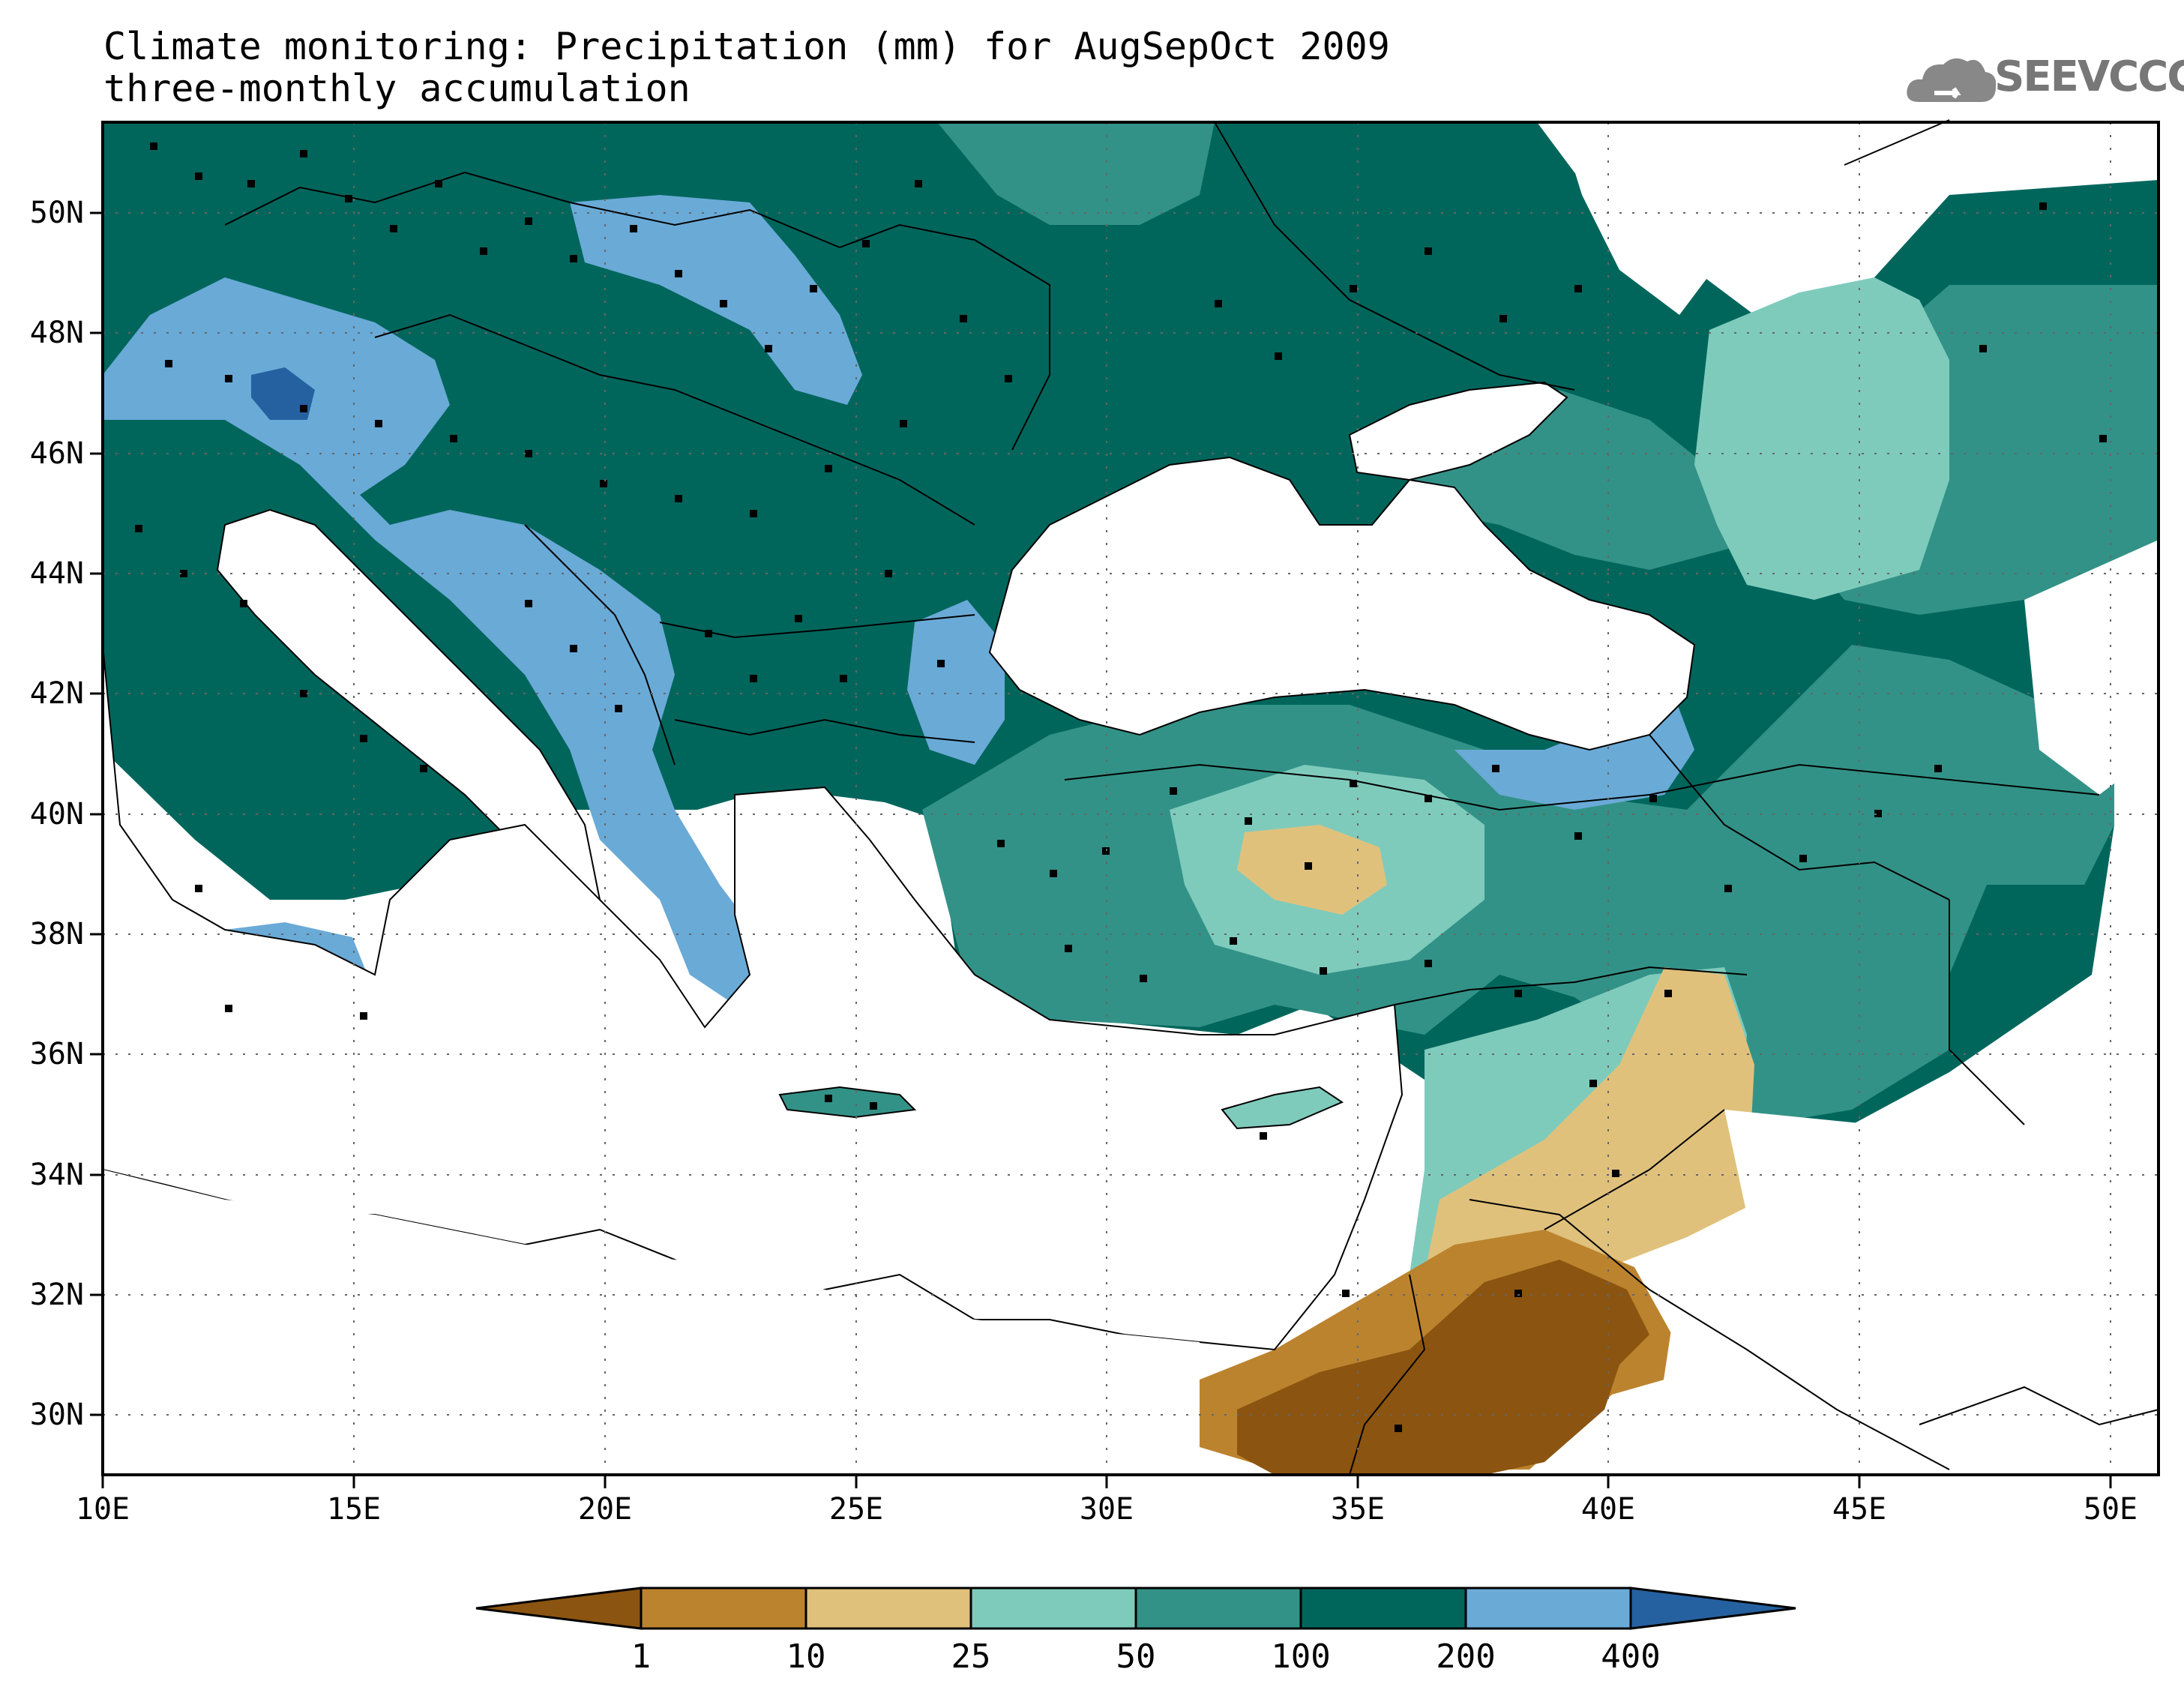 The height and width of the screenshot is (1687, 2184). Describe the element at coordinates (1076, 173) in the screenshot. I see `field-north-ukraine` at that location.